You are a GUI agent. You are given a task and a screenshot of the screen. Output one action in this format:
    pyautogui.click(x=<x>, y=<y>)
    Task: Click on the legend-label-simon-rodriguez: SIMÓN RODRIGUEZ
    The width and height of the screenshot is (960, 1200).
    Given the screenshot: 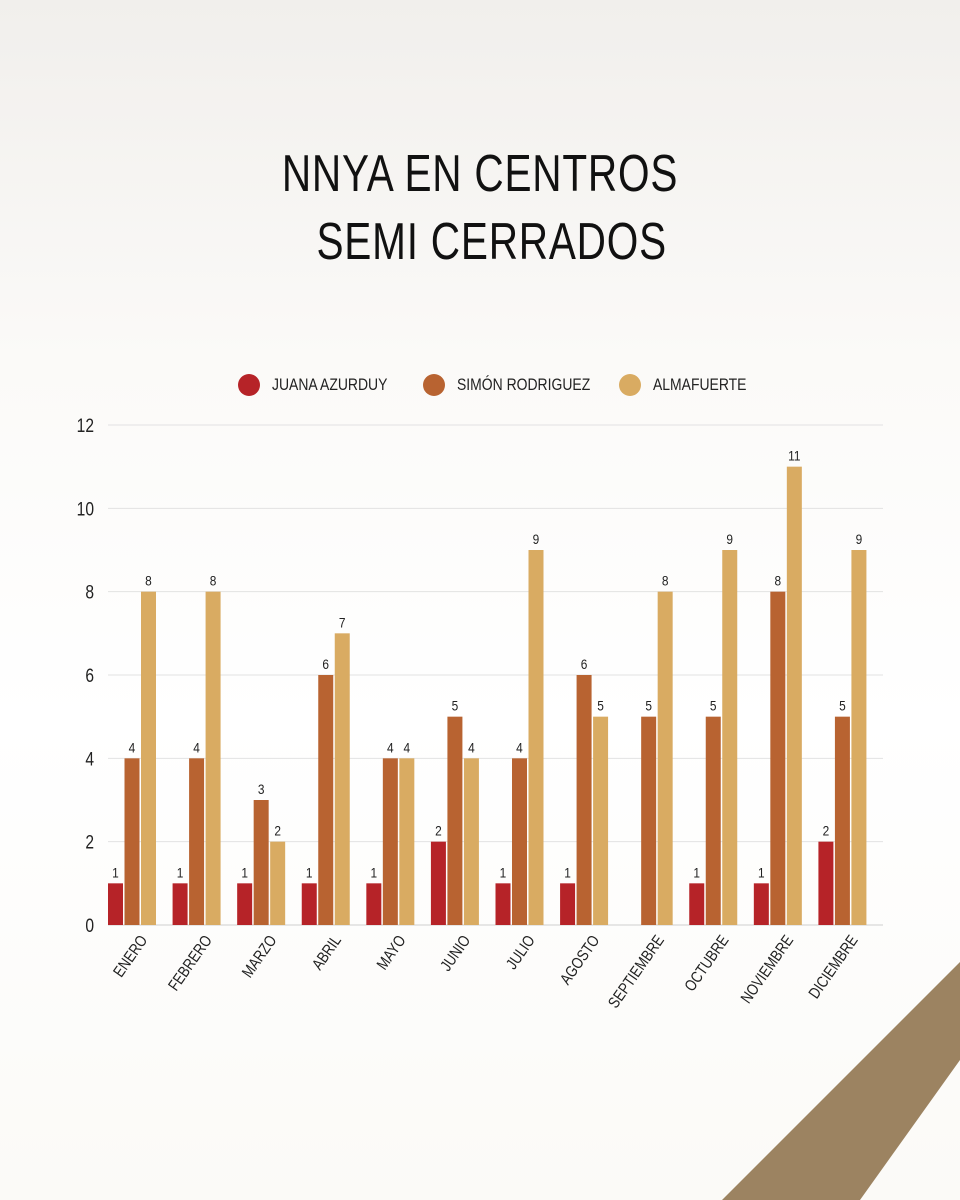 What is the action you would take?
    pyautogui.click(x=524, y=384)
    